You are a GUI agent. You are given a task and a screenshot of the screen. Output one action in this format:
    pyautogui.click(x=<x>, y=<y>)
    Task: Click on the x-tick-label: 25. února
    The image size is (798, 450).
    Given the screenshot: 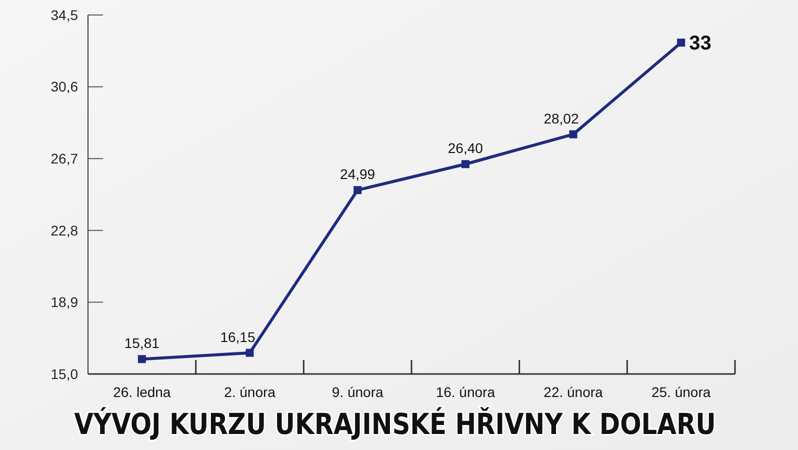 What is the action you would take?
    pyautogui.click(x=681, y=392)
    